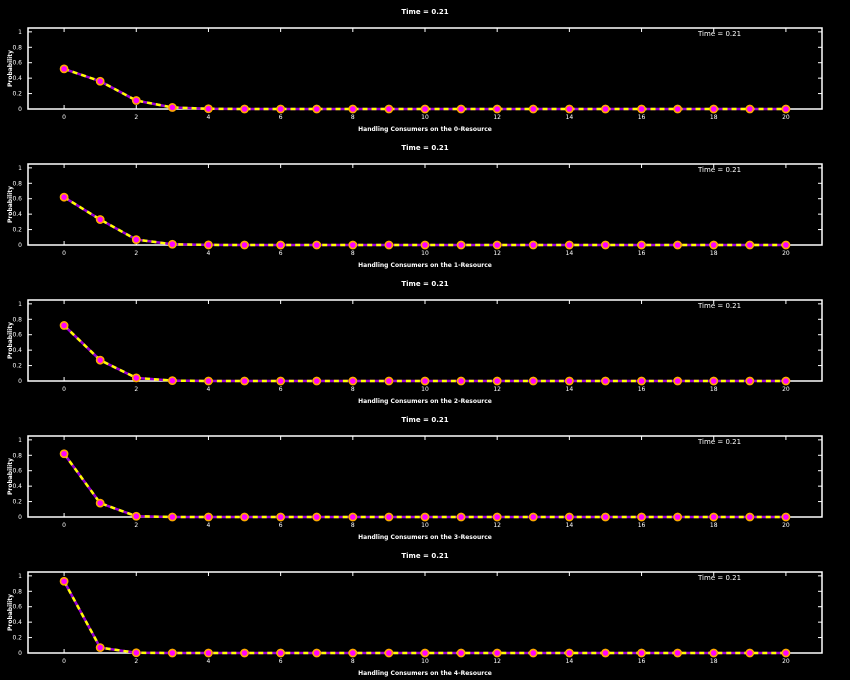 The image size is (850, 680). What do you see at coordinates (570, 525) in the screenshot?
I see `x-tick-label: 14` at bounding box center [570, 525].